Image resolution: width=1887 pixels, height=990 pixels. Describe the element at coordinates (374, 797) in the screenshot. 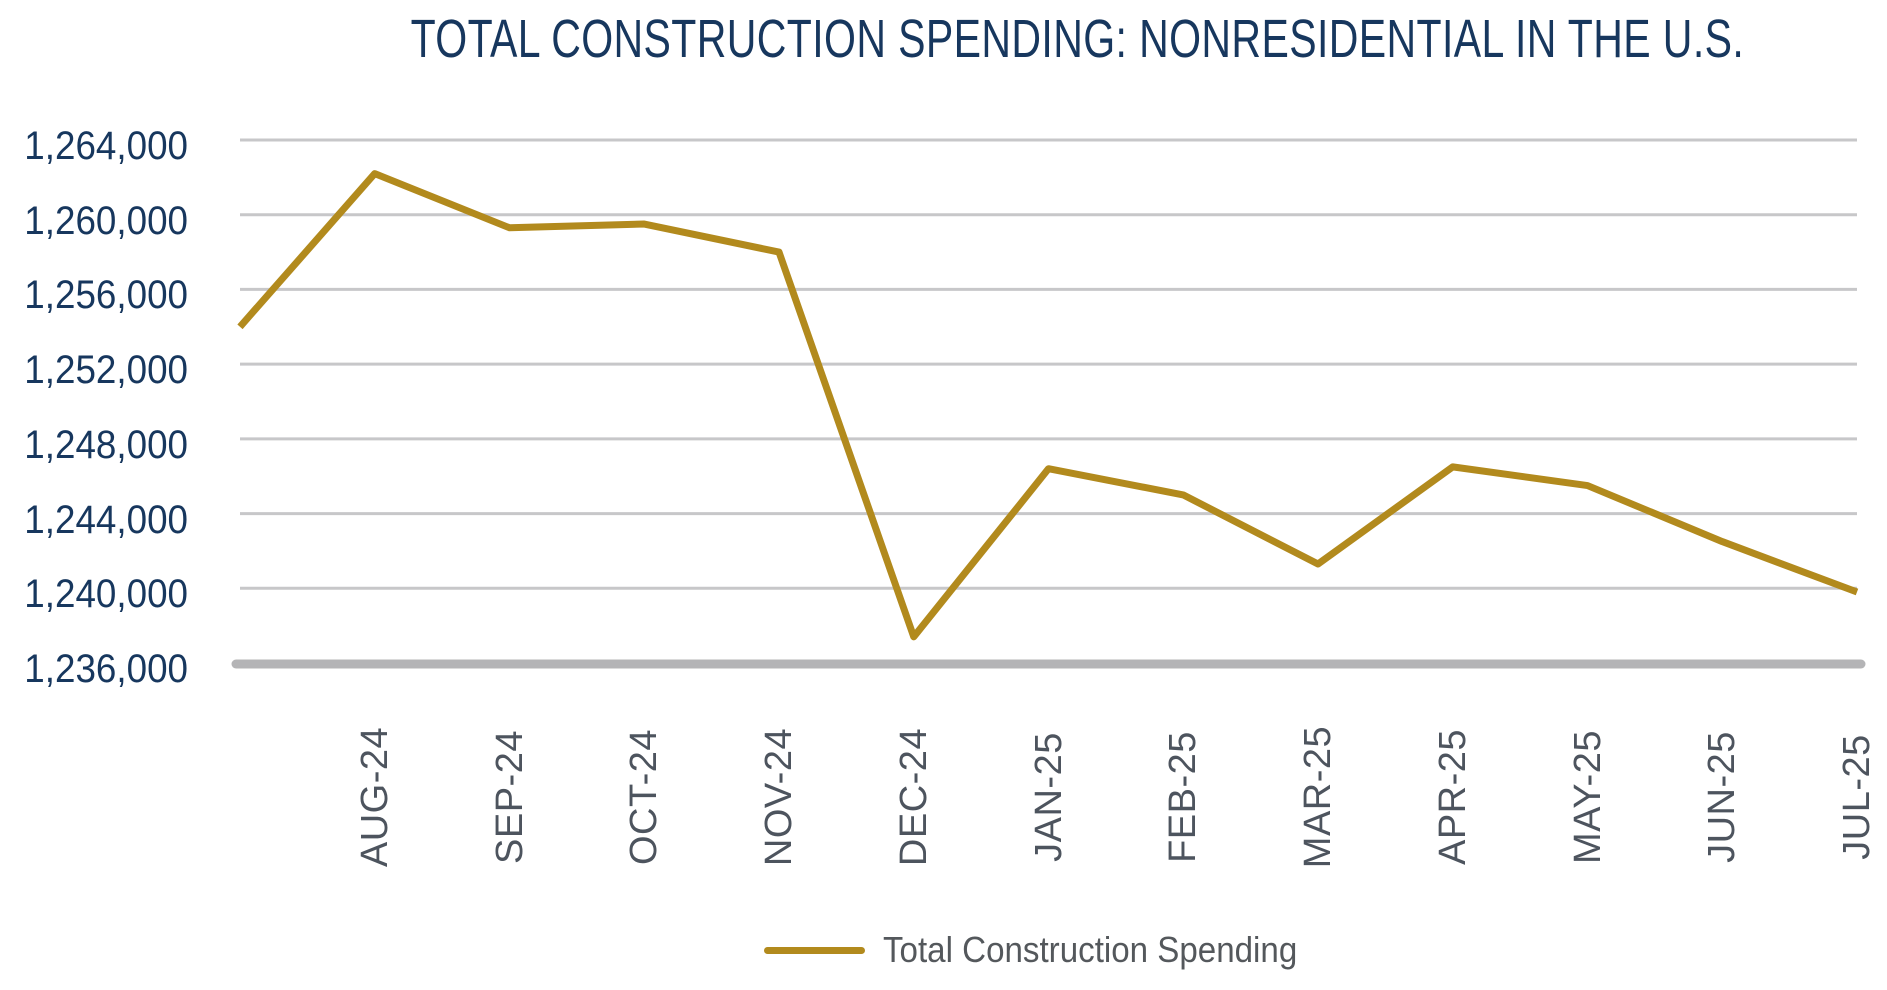

I see `x-axis-tick-label: AUG-24` at that location.